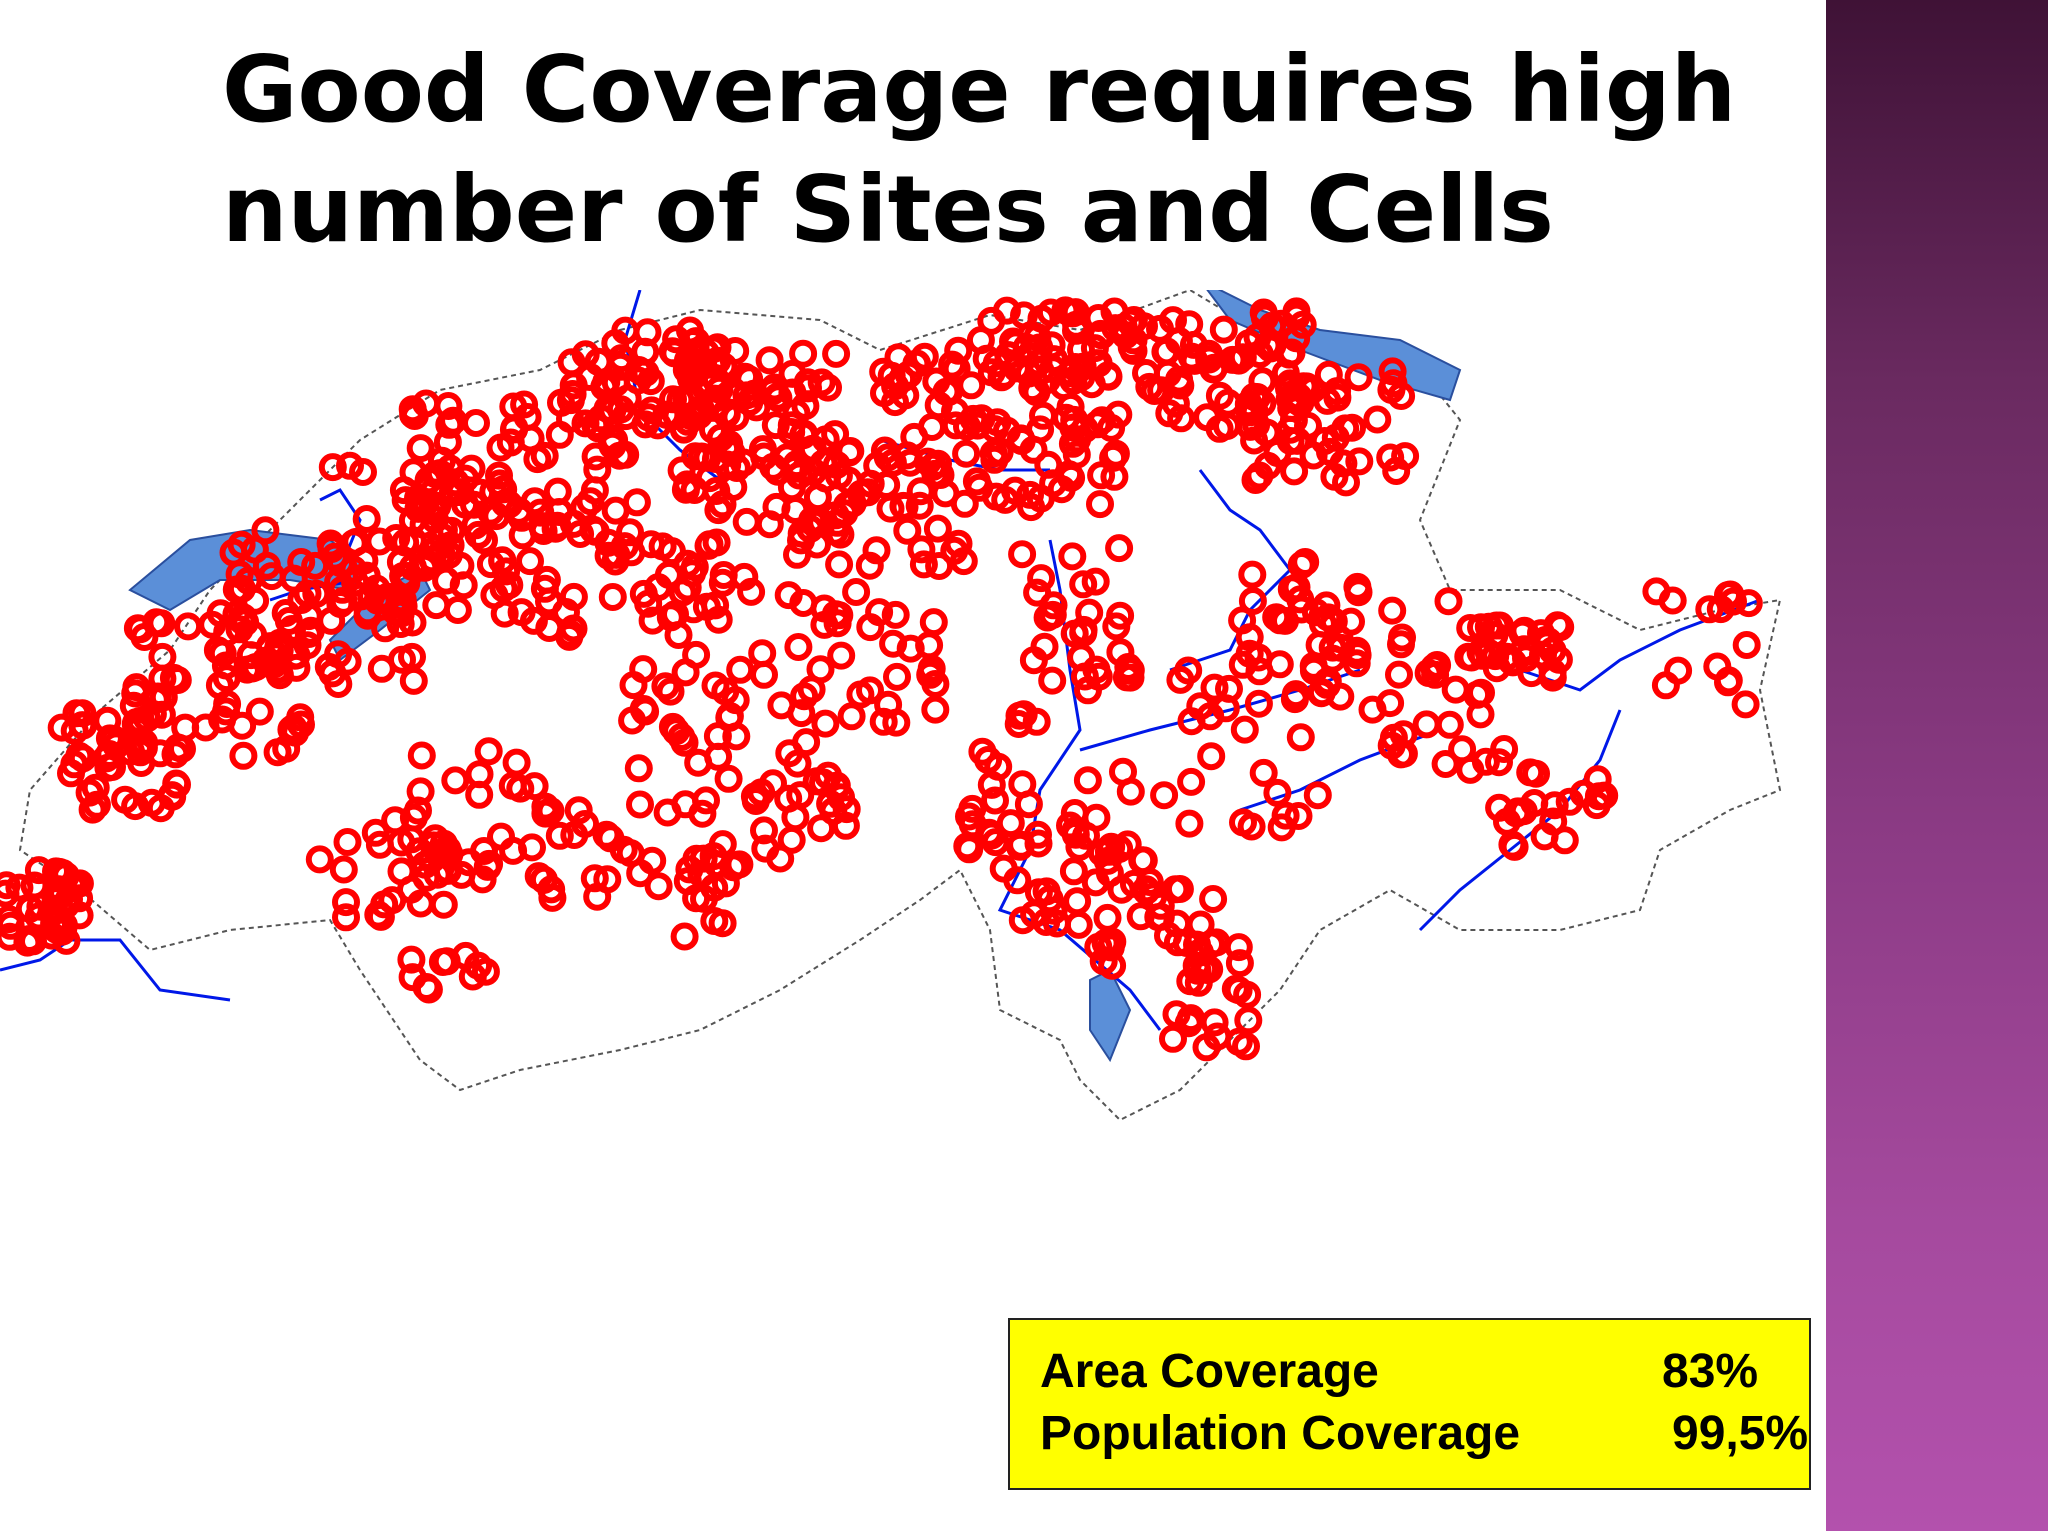 This screenshot has height=1531, width=2048. What do you see at coordinates (1937, 765) in the screenshot?
I see `decorative-side-band` at bounding box center [1937, 765].